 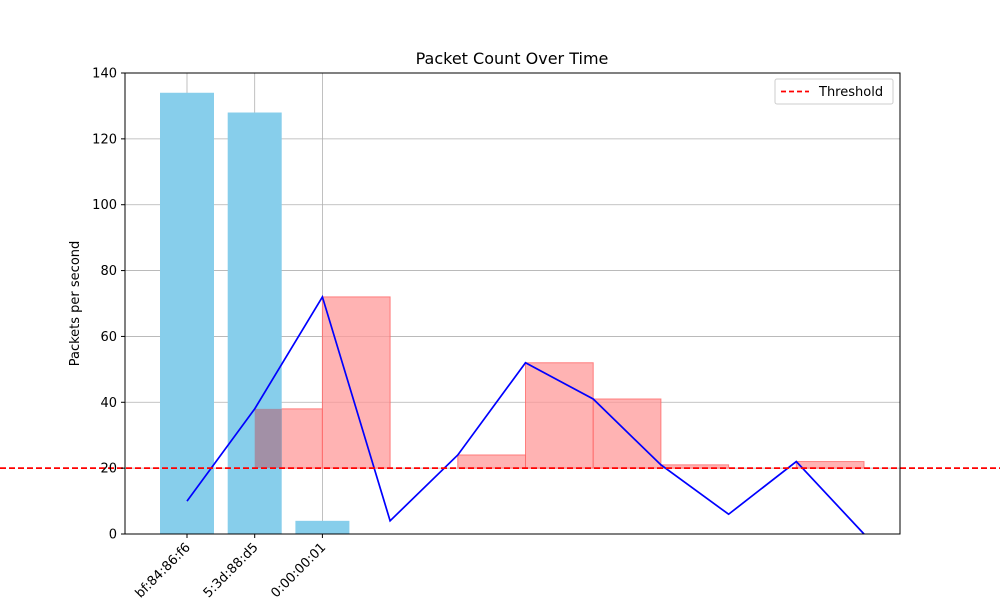 What do you see at coordinates (108, 403) in the screenshot?
I see `y-tick-label: 40` at bounding box center [108, 403].